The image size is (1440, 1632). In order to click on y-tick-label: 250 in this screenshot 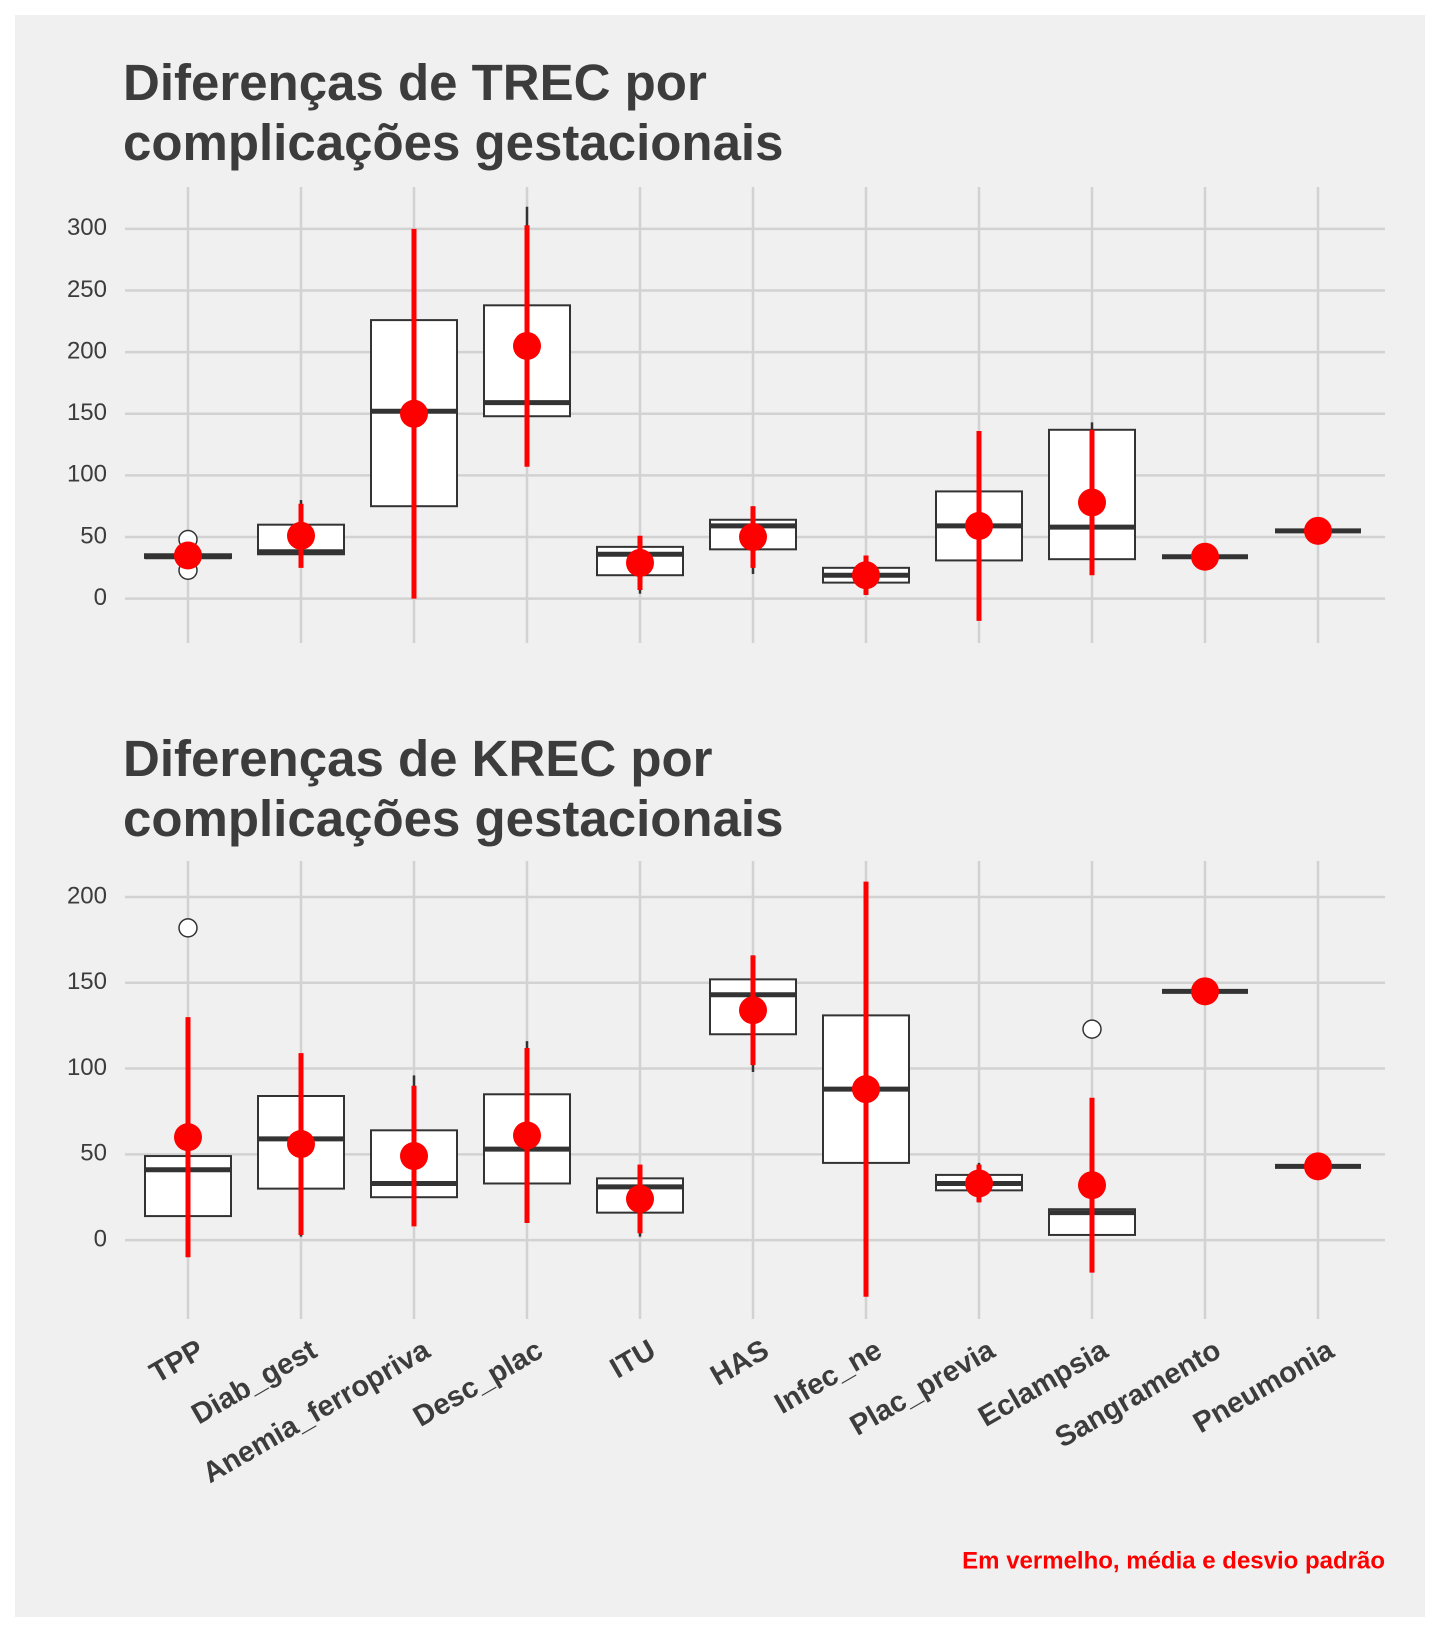, I will do `click(87, 289)`.